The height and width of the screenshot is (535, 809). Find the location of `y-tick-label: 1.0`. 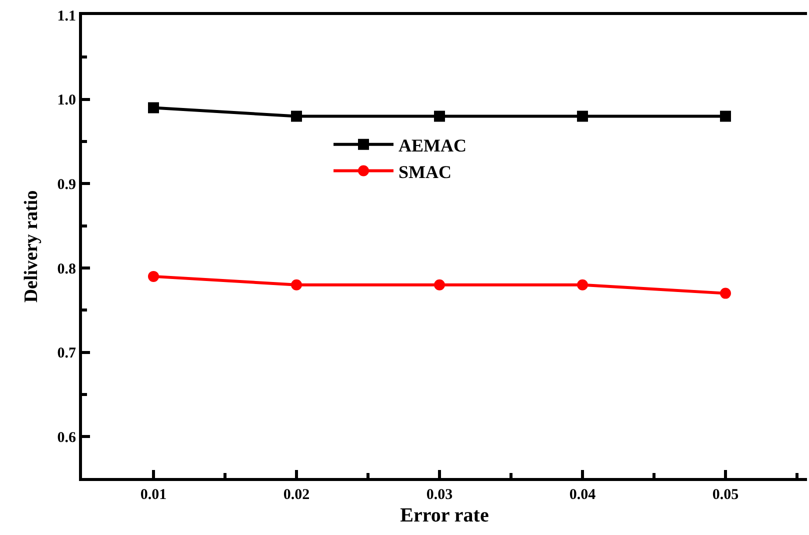

y-tick-label: 1.0 is located at coordinates (66, 100).